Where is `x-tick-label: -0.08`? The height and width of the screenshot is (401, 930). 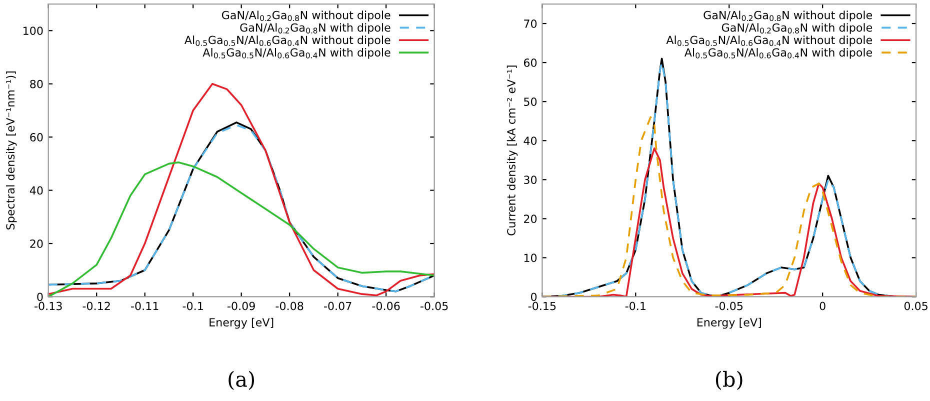
x-tick-label: -0.08 is located at coordinates (290, 306).